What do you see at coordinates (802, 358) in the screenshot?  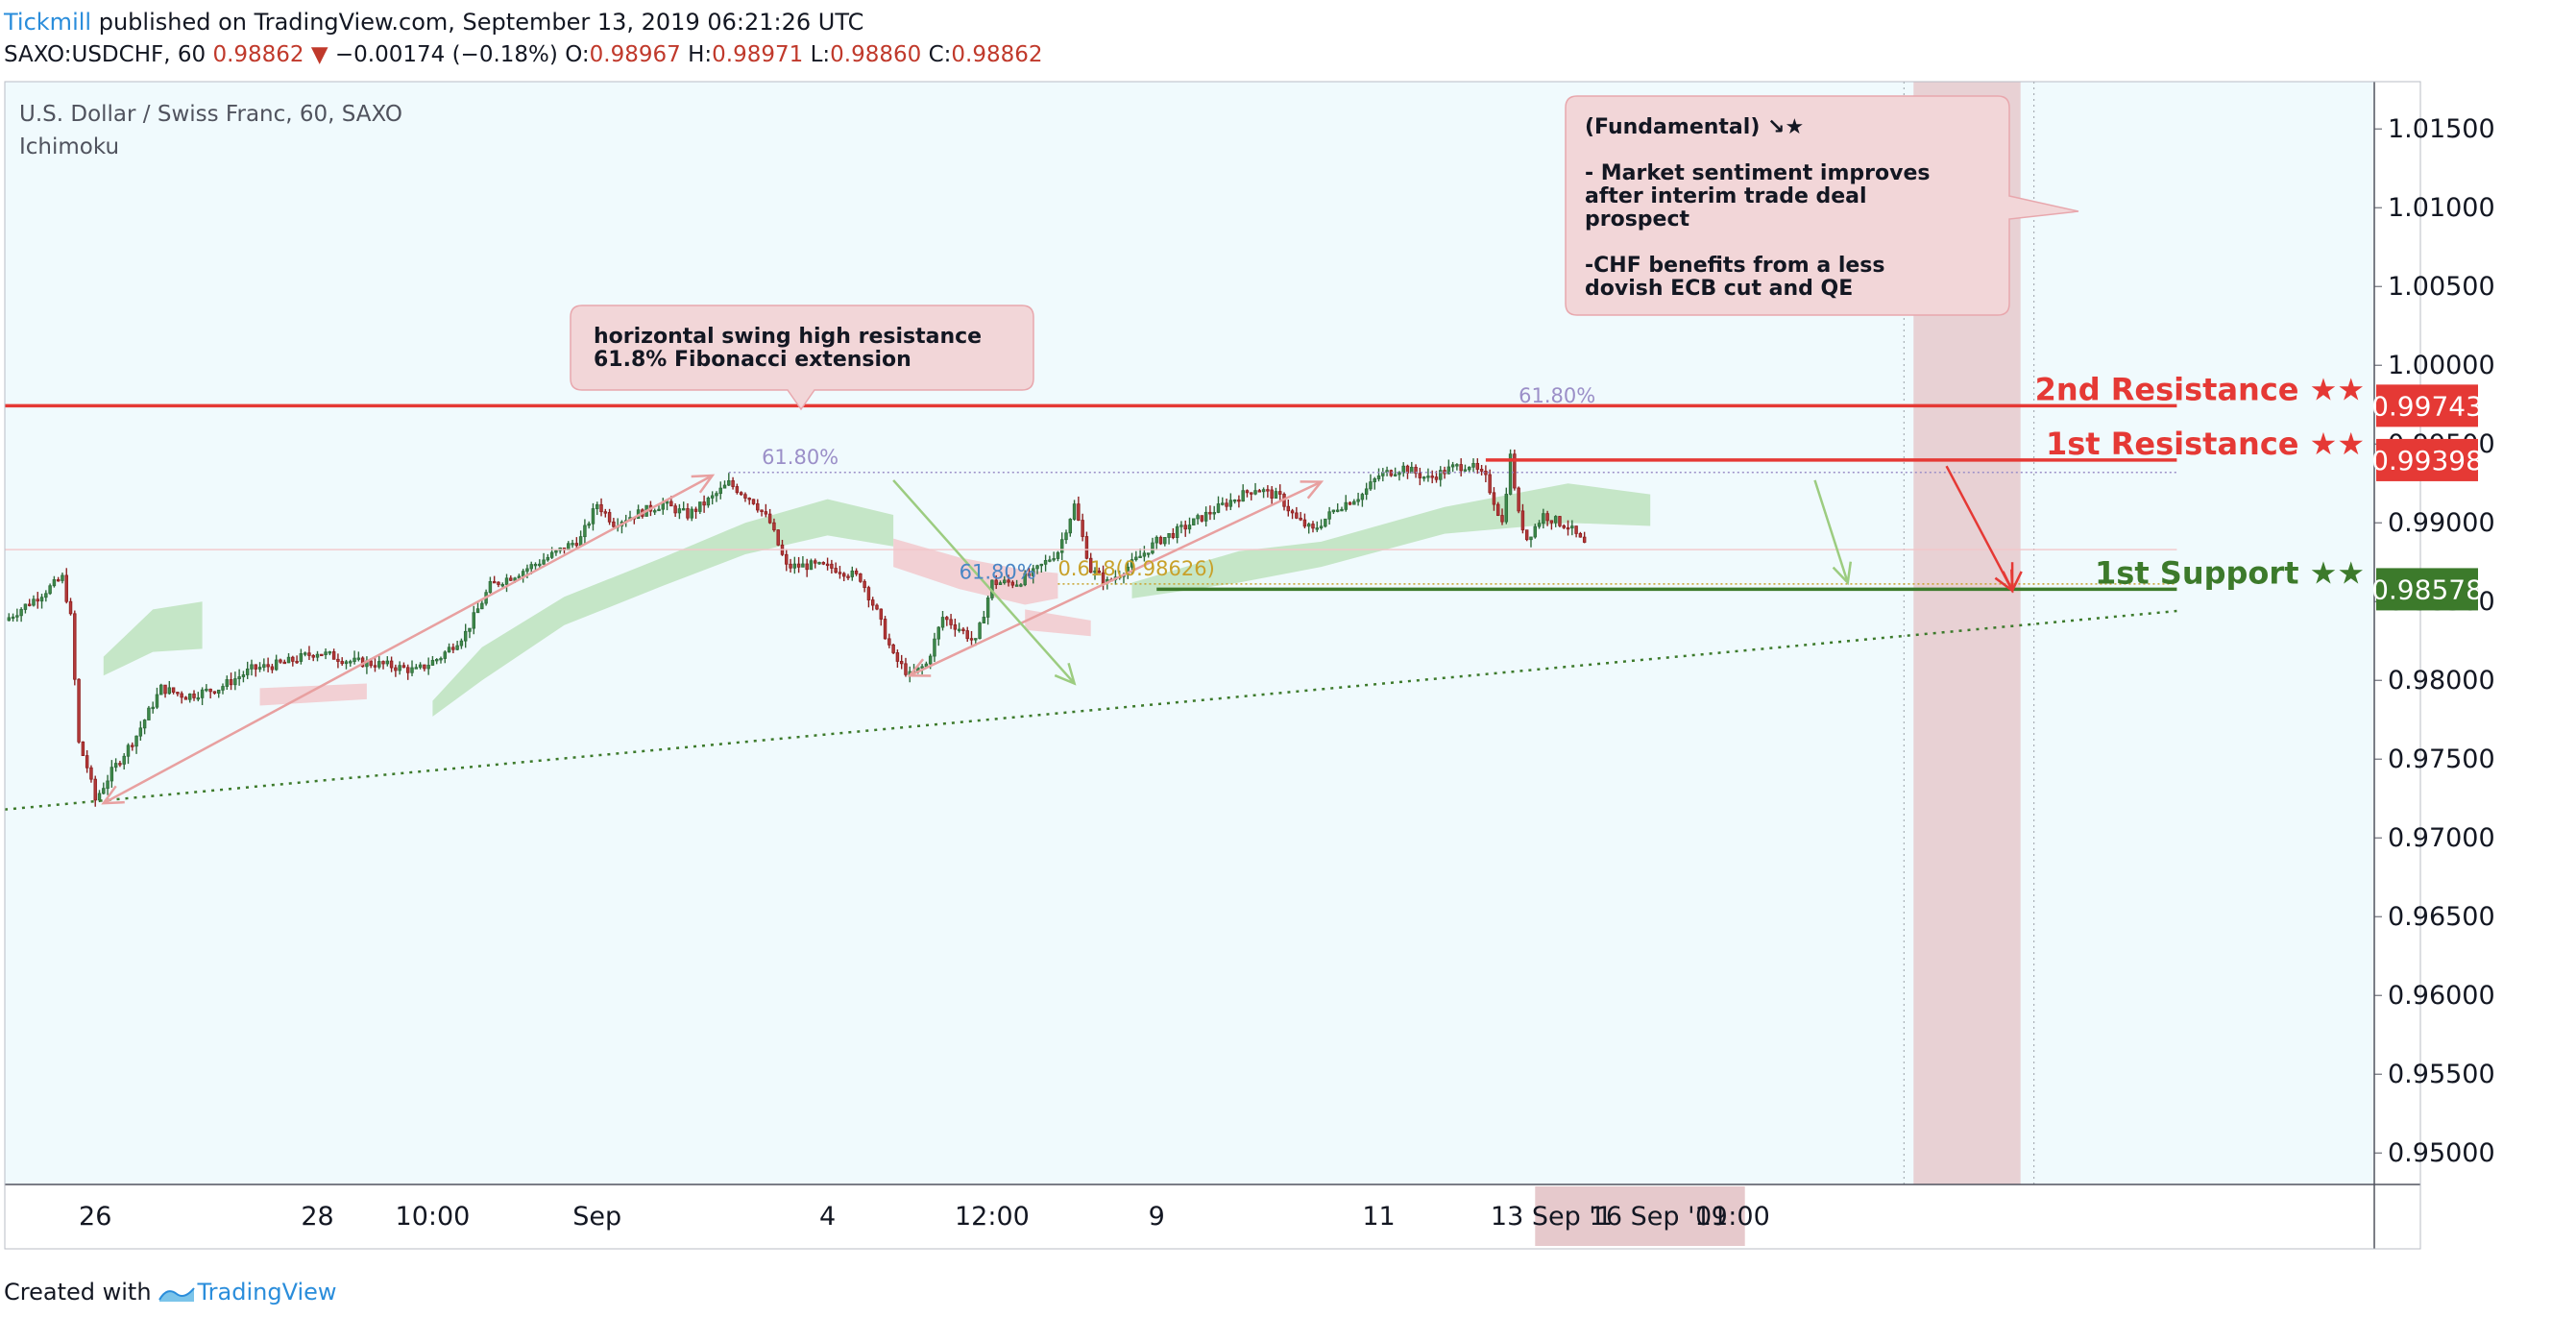 I see `callout-bubble` at bounding box center [802, 358].